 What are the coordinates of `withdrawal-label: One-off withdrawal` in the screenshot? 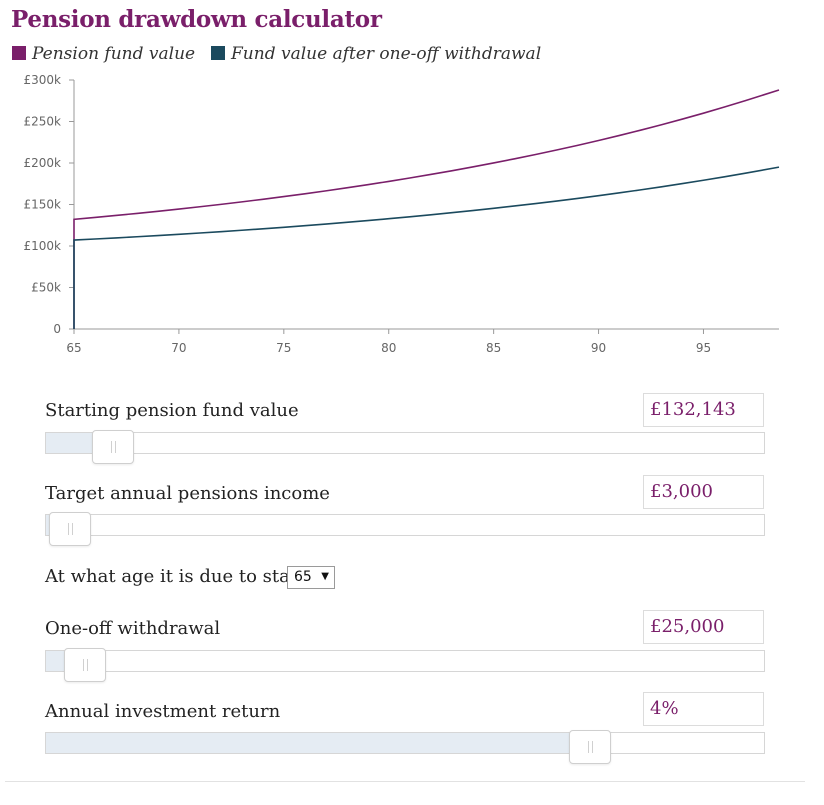 It's located at (133, 628).